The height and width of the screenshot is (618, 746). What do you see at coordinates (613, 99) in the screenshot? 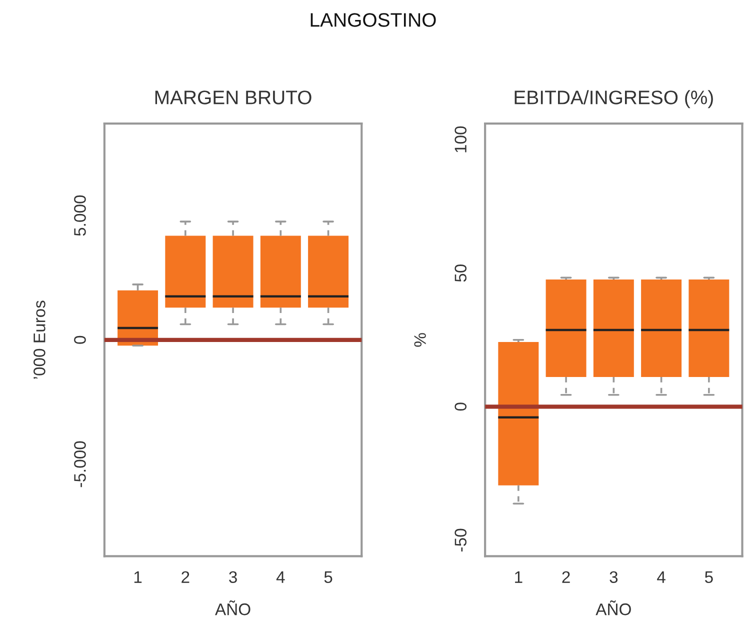
I see `chart-title: EBITDA/INGRESO (%)` at bounding box center [613, 99].